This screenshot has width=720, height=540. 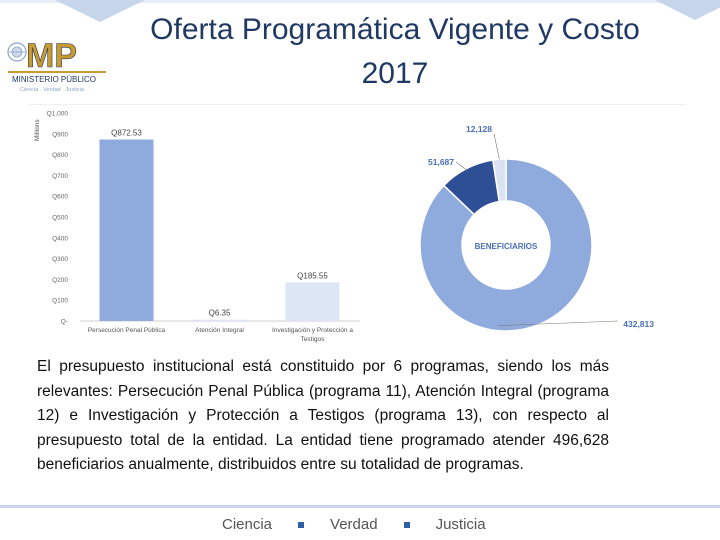 I want to click on y-tick-label: Q100, so click(x=60, y=301).